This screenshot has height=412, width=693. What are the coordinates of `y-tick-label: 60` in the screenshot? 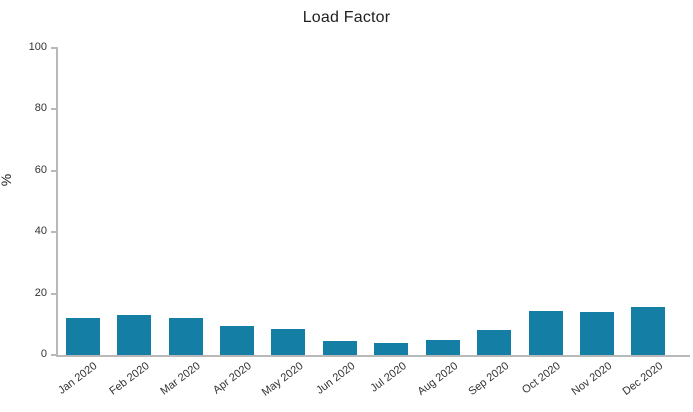 It's located at (40, 169).